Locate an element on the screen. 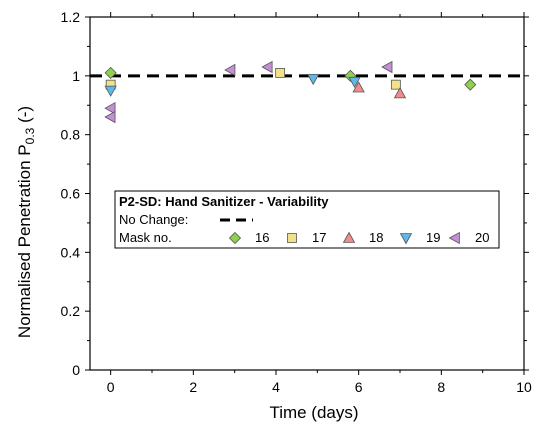  legend-mask-label: Mask no. is located at coordinates (145, 237).